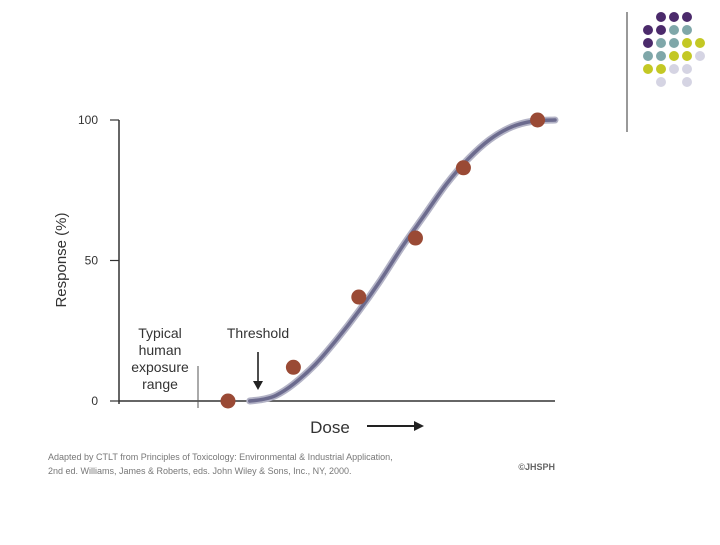  I want to click on threshold-label: Threshold, so click(258, 333).